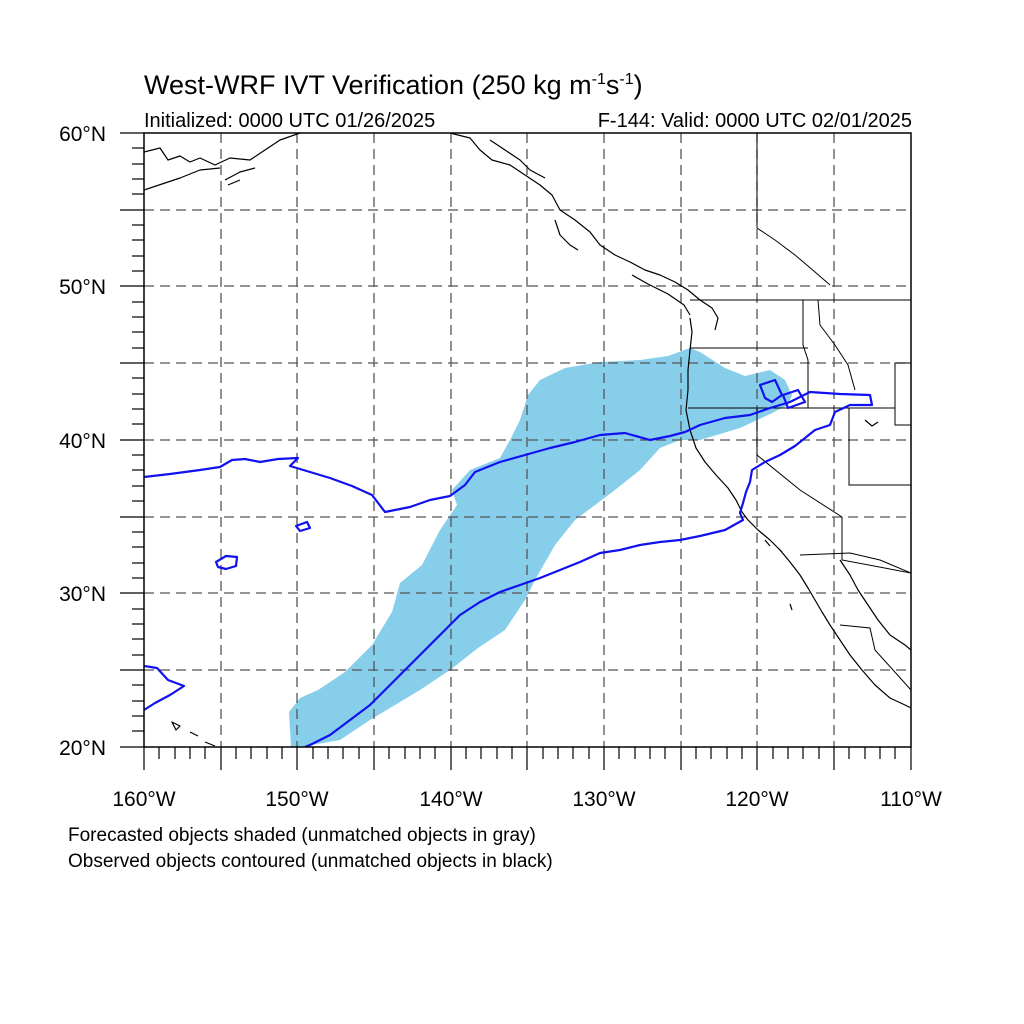 The height and width of the screenshot is (1024, 1024). Describe the element at coordinates (82, 287) in the screenshot. I see `lat-label-50n: 50°N` at that location.